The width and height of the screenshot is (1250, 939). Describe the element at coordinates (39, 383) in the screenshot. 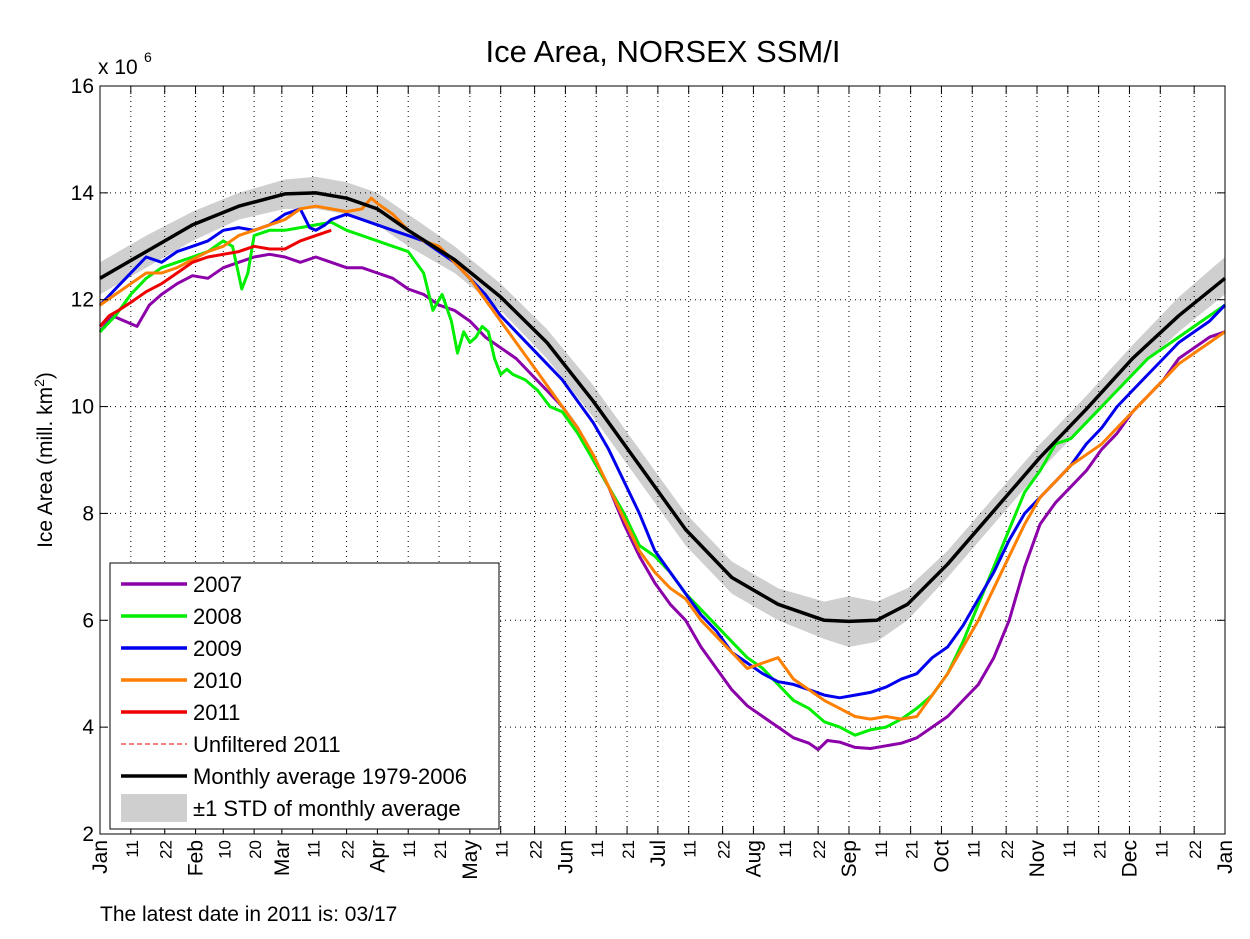

I see `y-axis-label-sup: 2` at that location.